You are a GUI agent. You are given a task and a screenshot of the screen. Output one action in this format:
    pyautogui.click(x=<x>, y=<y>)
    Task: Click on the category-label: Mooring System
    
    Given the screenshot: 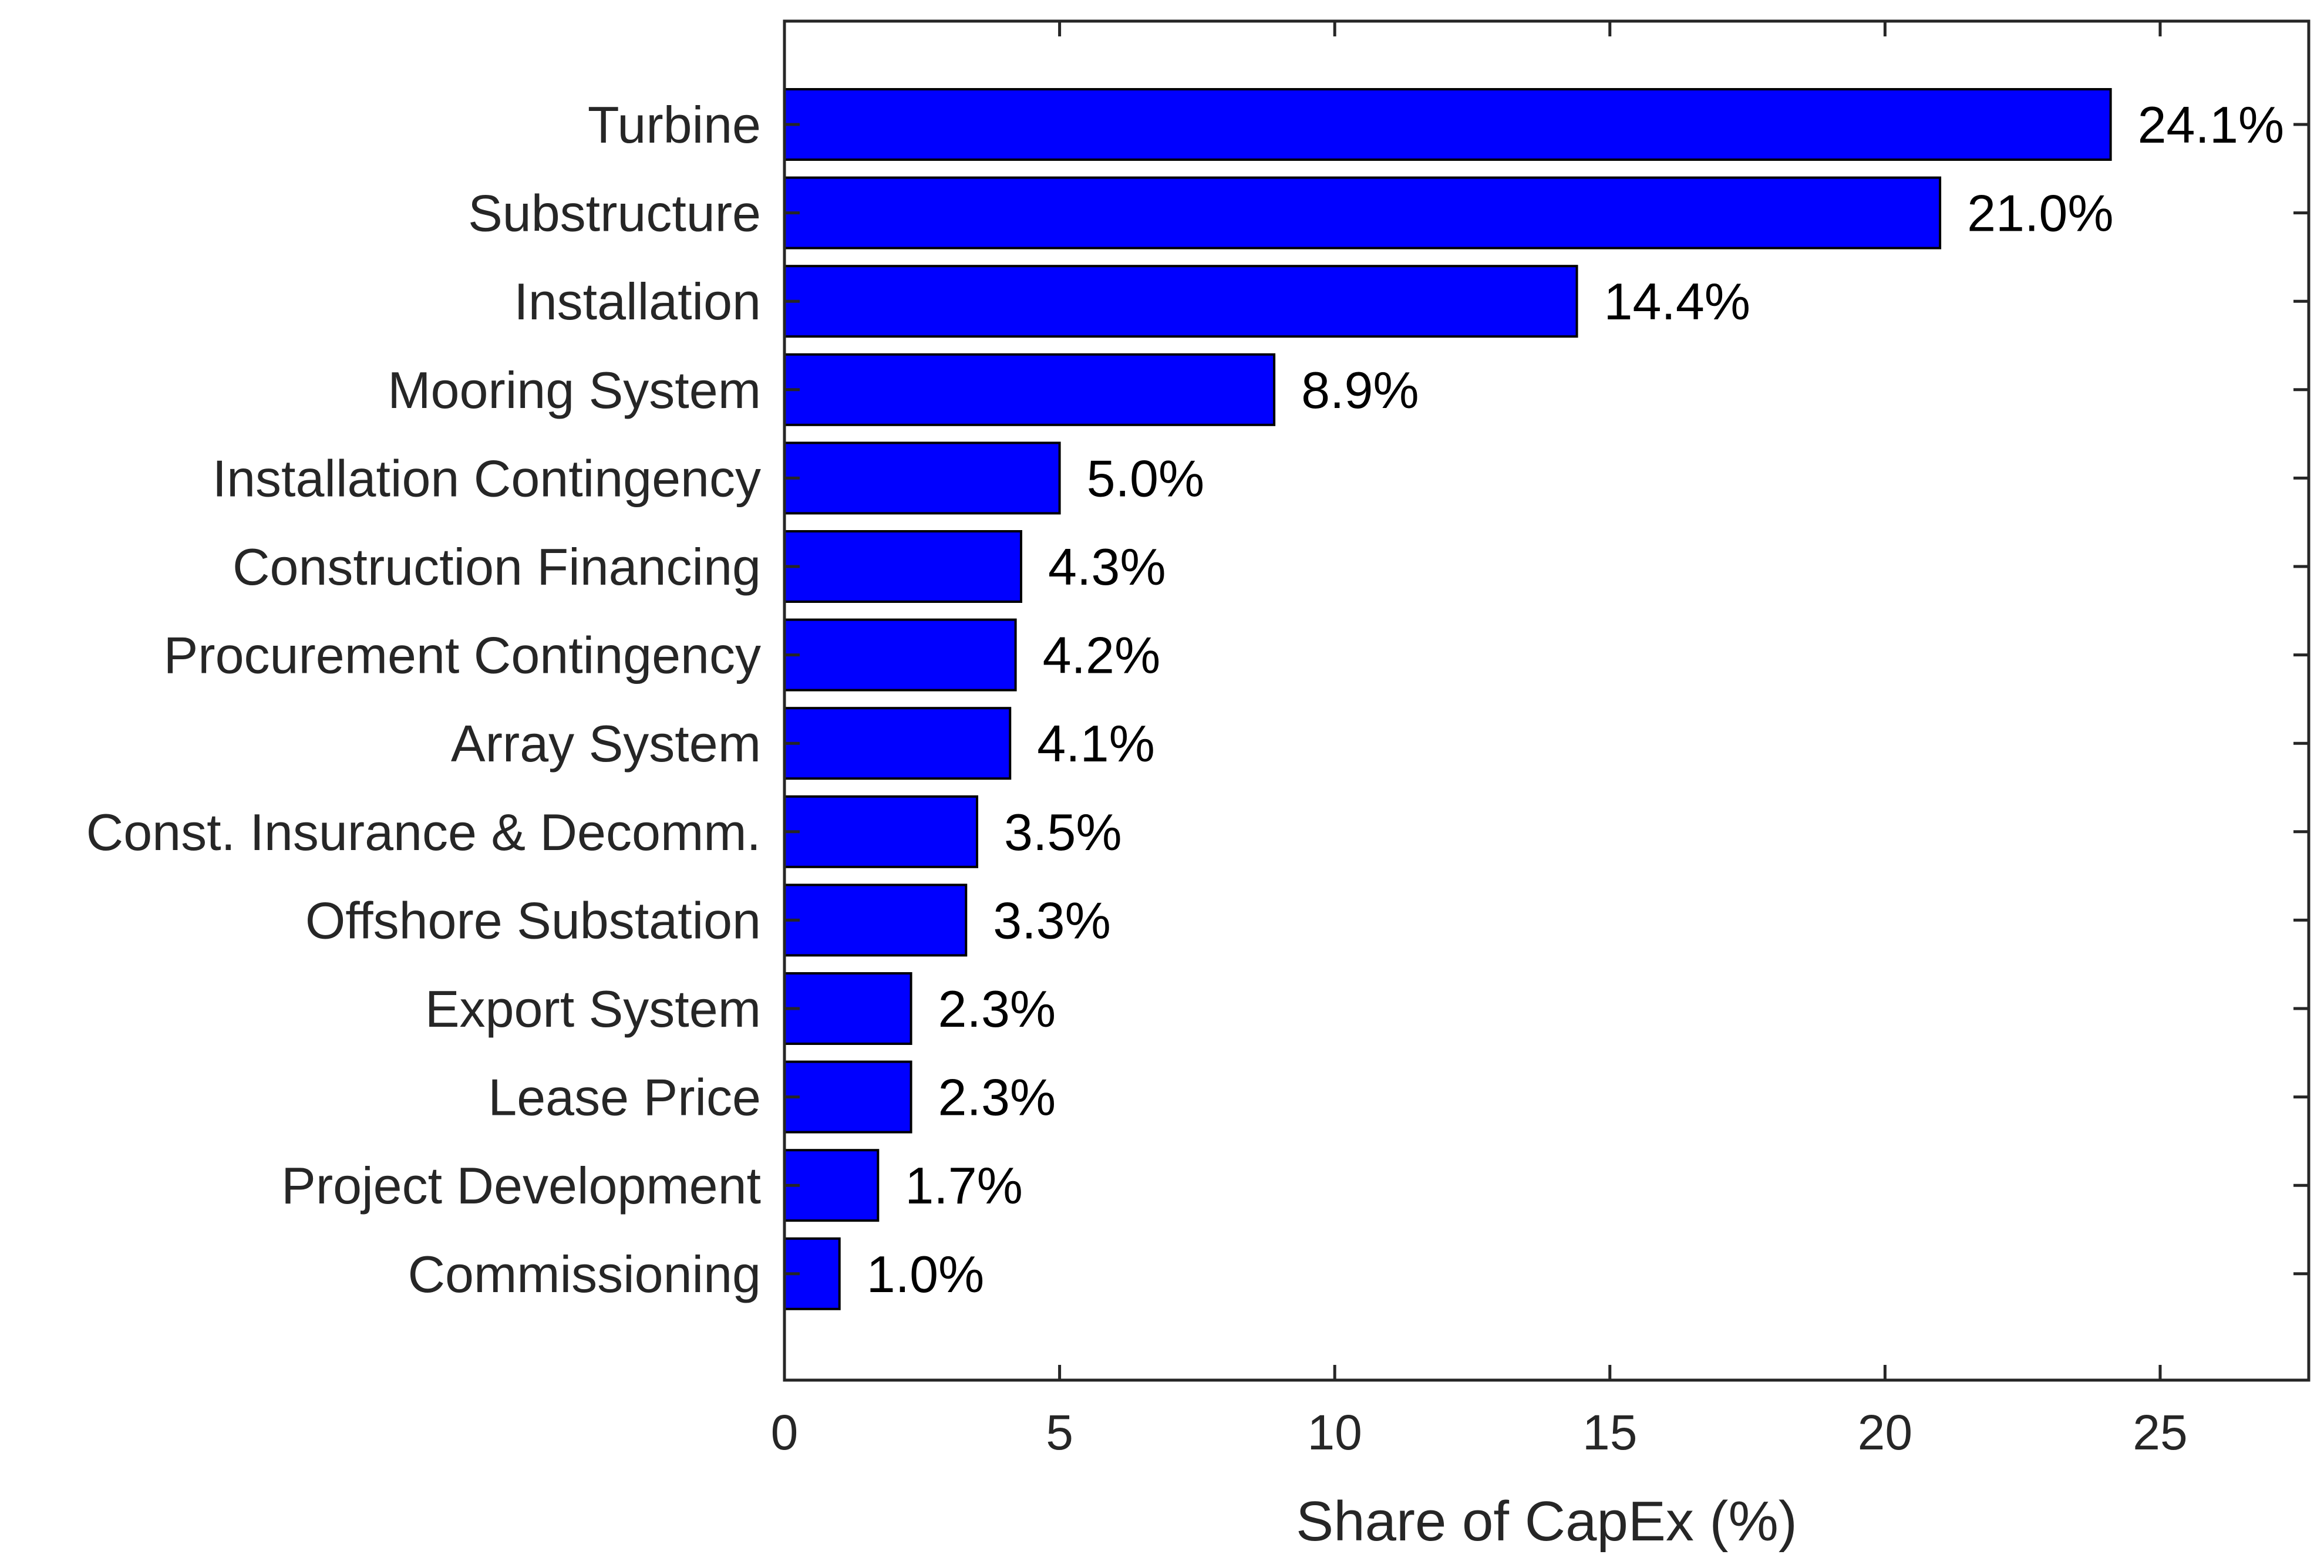 What is the action you would take?
    pyautogui.click(x=574, y=390)
    